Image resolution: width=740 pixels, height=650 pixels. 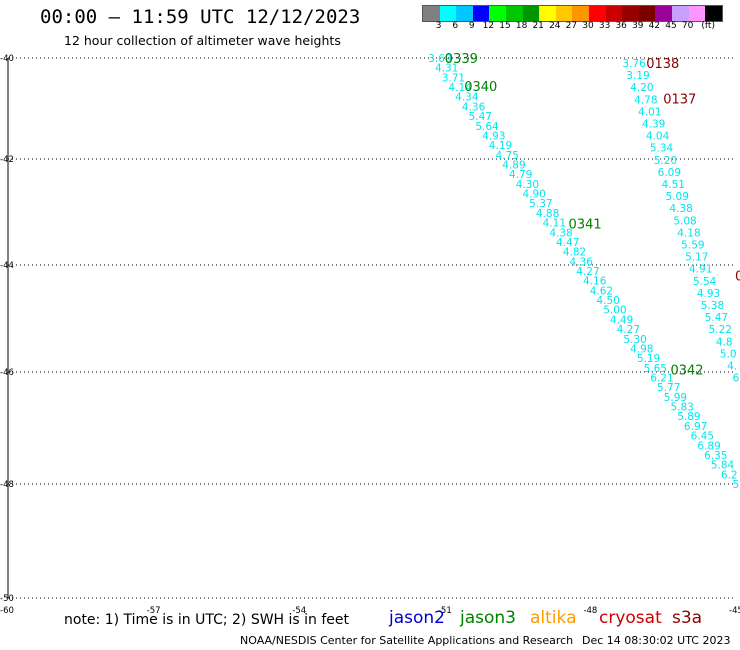 What do you see at coordinates (687, 618) in the screenshot?
I see `legend-item-s3a: s3a` at bounding box center [687, 618].